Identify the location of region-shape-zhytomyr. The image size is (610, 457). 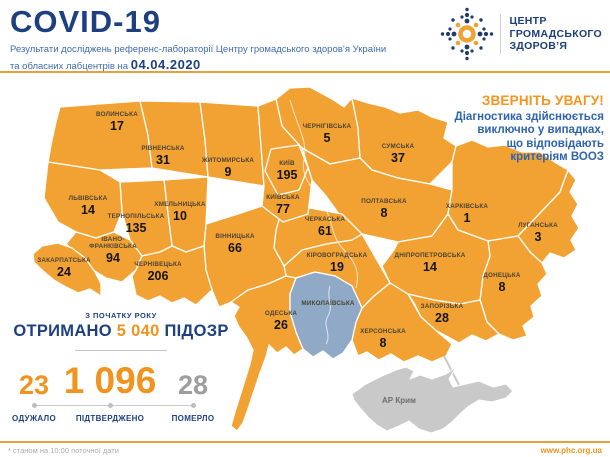
(232, 144).